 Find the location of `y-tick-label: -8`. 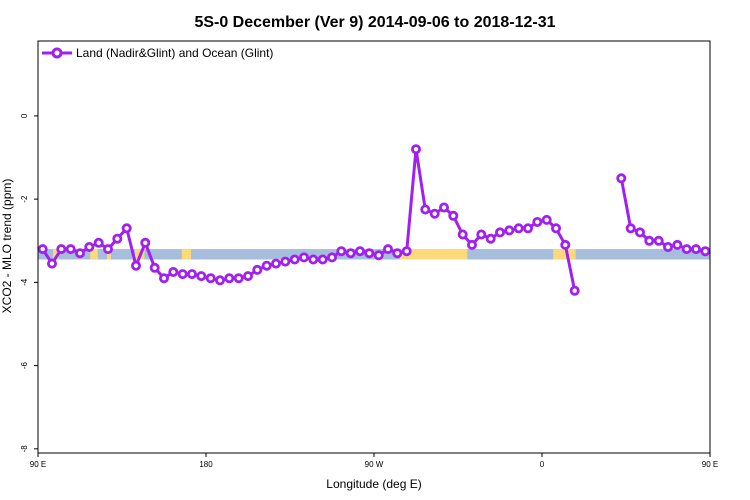

y-tick-label: -8 is located at coordinates (24, 449).